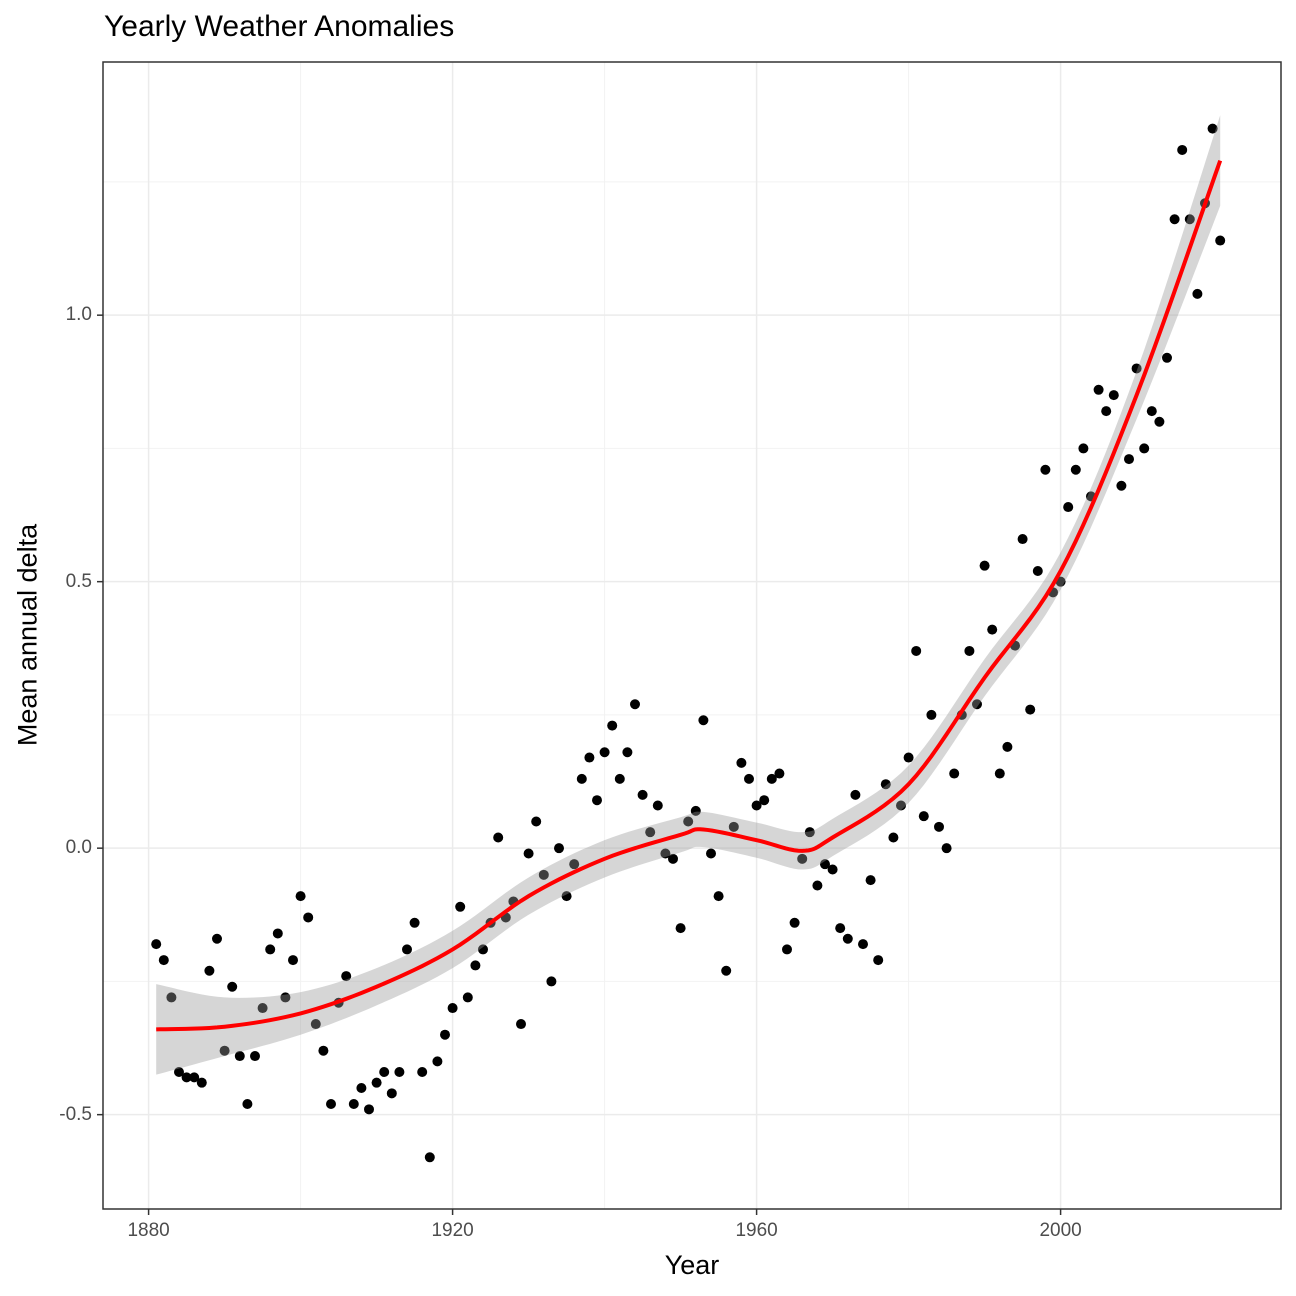 The height and width of the screenshot is (1296, 1296). I want to click on x-tick-label: 1880, so click(148, 1230).